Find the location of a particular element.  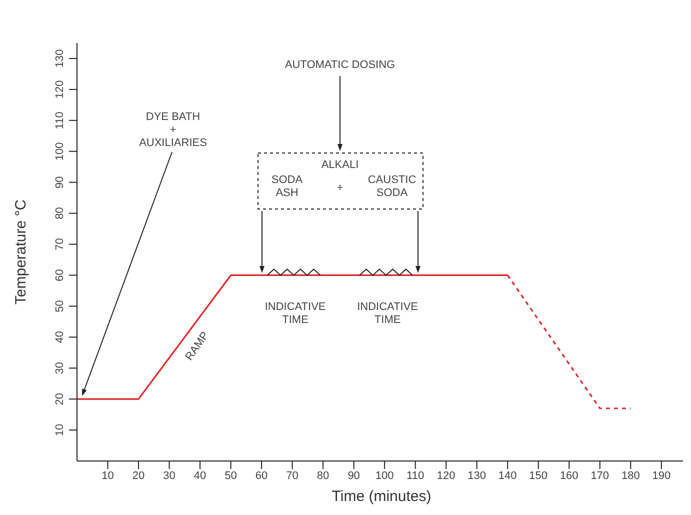

y-axis-title: Temperature °C is located at coordinates (21, 252).